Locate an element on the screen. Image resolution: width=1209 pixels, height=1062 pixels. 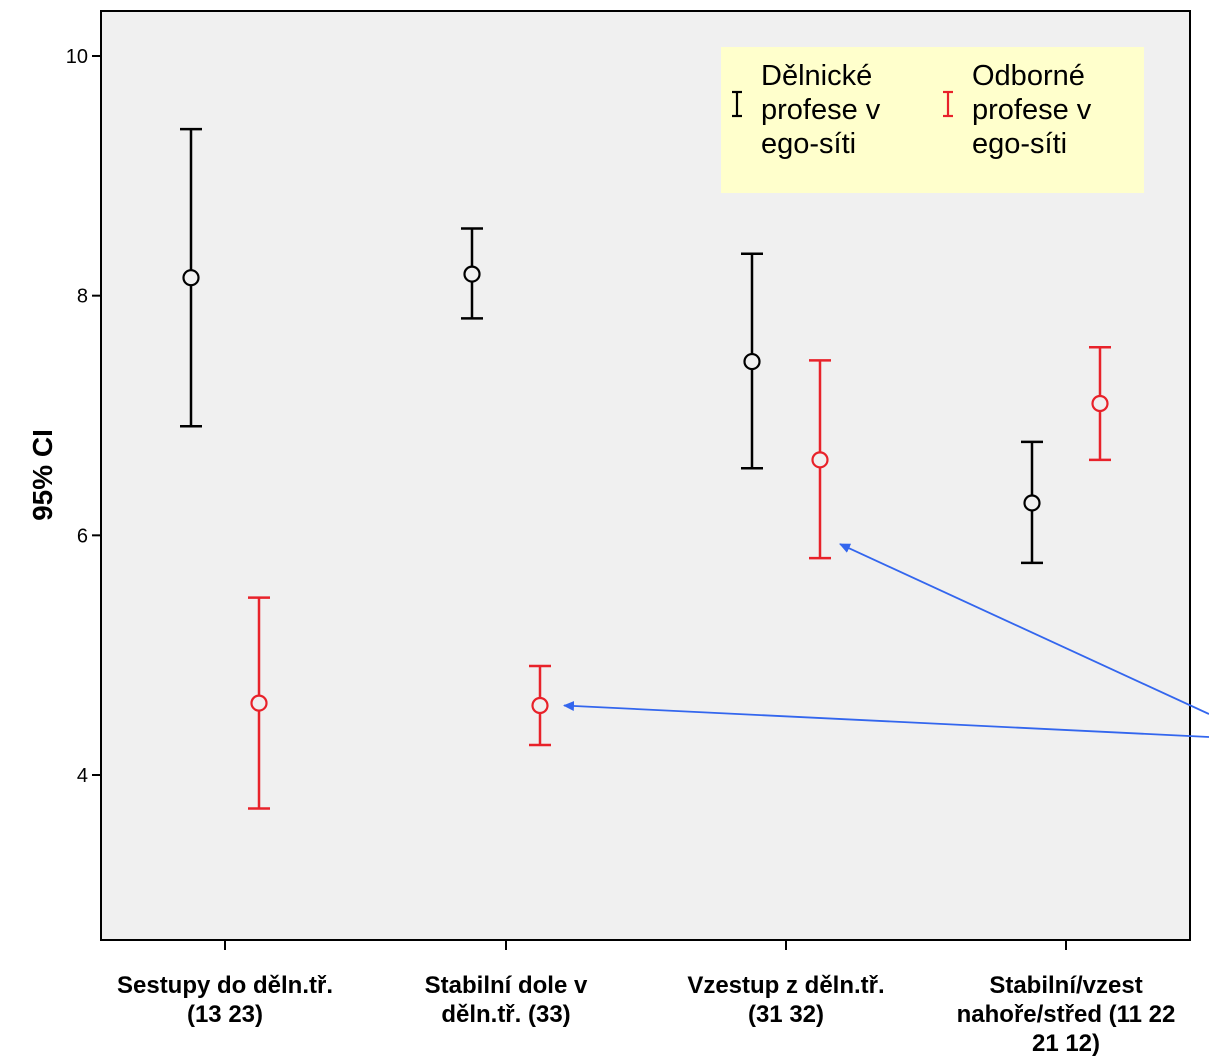
x-category-label-line: Stabilní/vzest is located at coordinates (1065, 985).